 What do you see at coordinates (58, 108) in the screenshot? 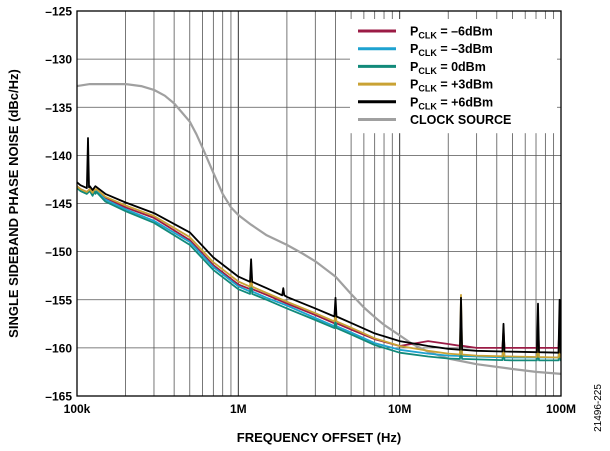
I see `y-tick-label: –135` at bounding box center [58, 108].